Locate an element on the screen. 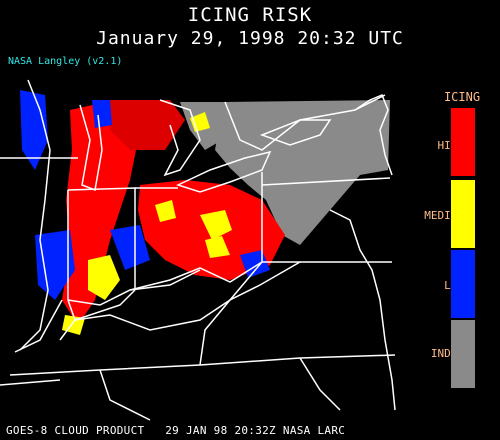 Image resolution: width=500 pixels, height=440 pixels. coastline-ne is located at coordinates (373, 135).